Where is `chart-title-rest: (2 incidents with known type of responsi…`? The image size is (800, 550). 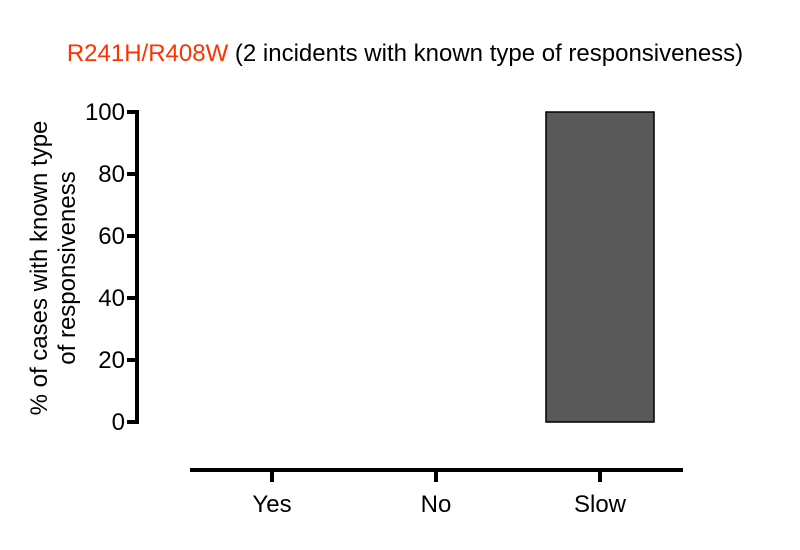
chart-title-rest: (2 incidents with known type of responsi… is located at coordinates (485, 53).